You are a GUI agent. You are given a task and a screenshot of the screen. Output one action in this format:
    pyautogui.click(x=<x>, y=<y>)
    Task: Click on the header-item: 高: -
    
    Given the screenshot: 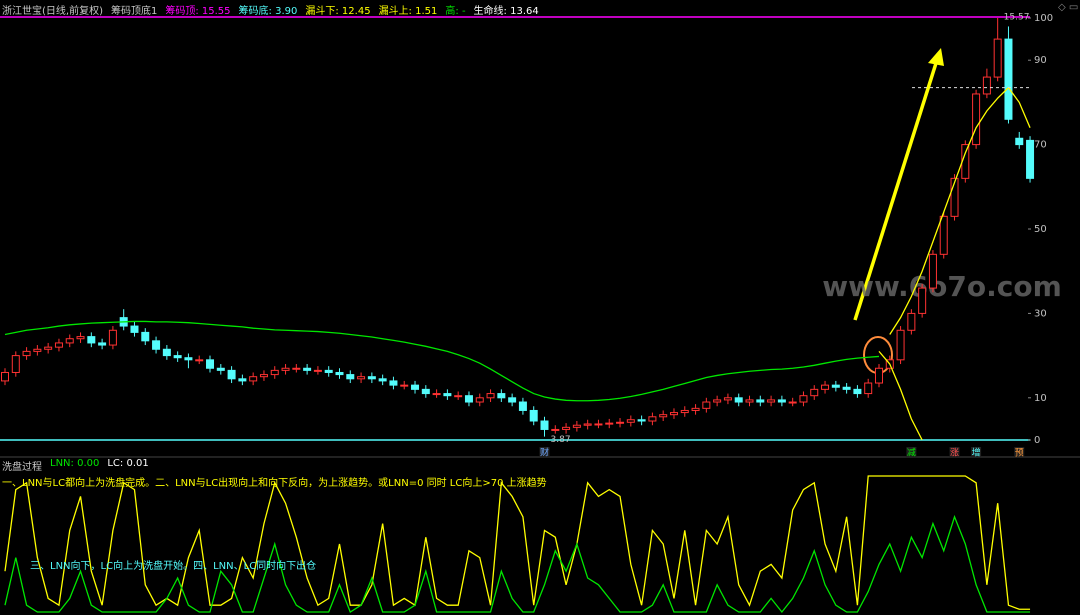 What is the action you would take?
    pyautogui.click(x=455, y=11)
    